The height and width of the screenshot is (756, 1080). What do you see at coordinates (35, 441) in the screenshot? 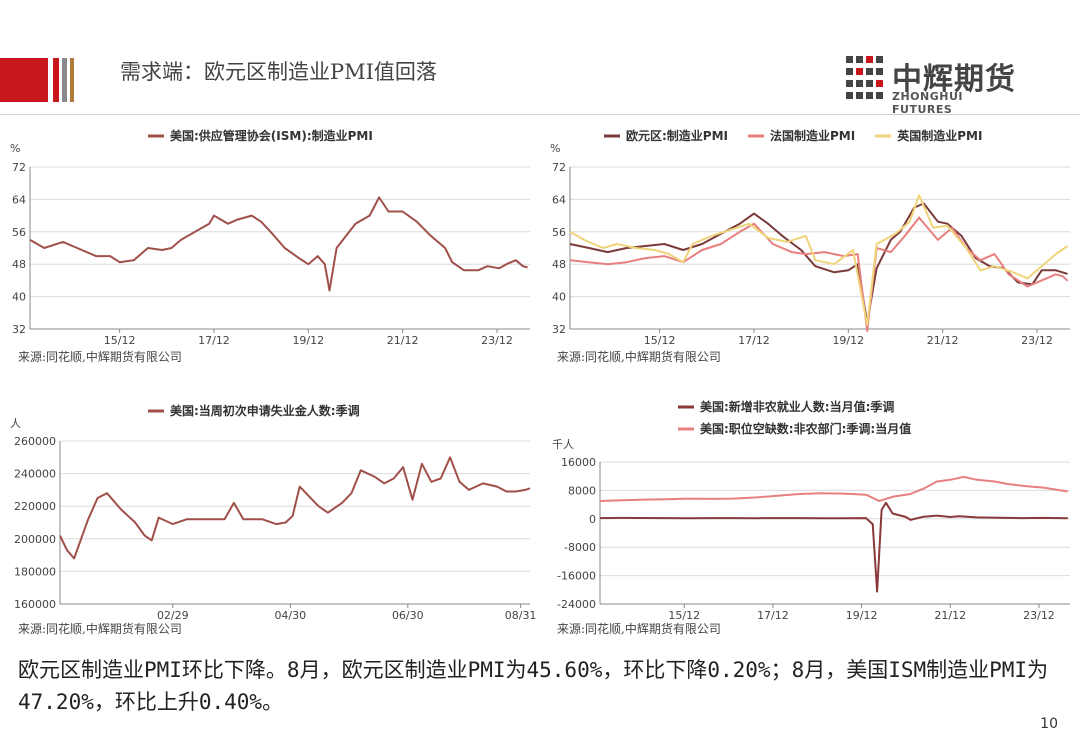
I see `y-tick-label: 260000` at bounding box center [35, 441].